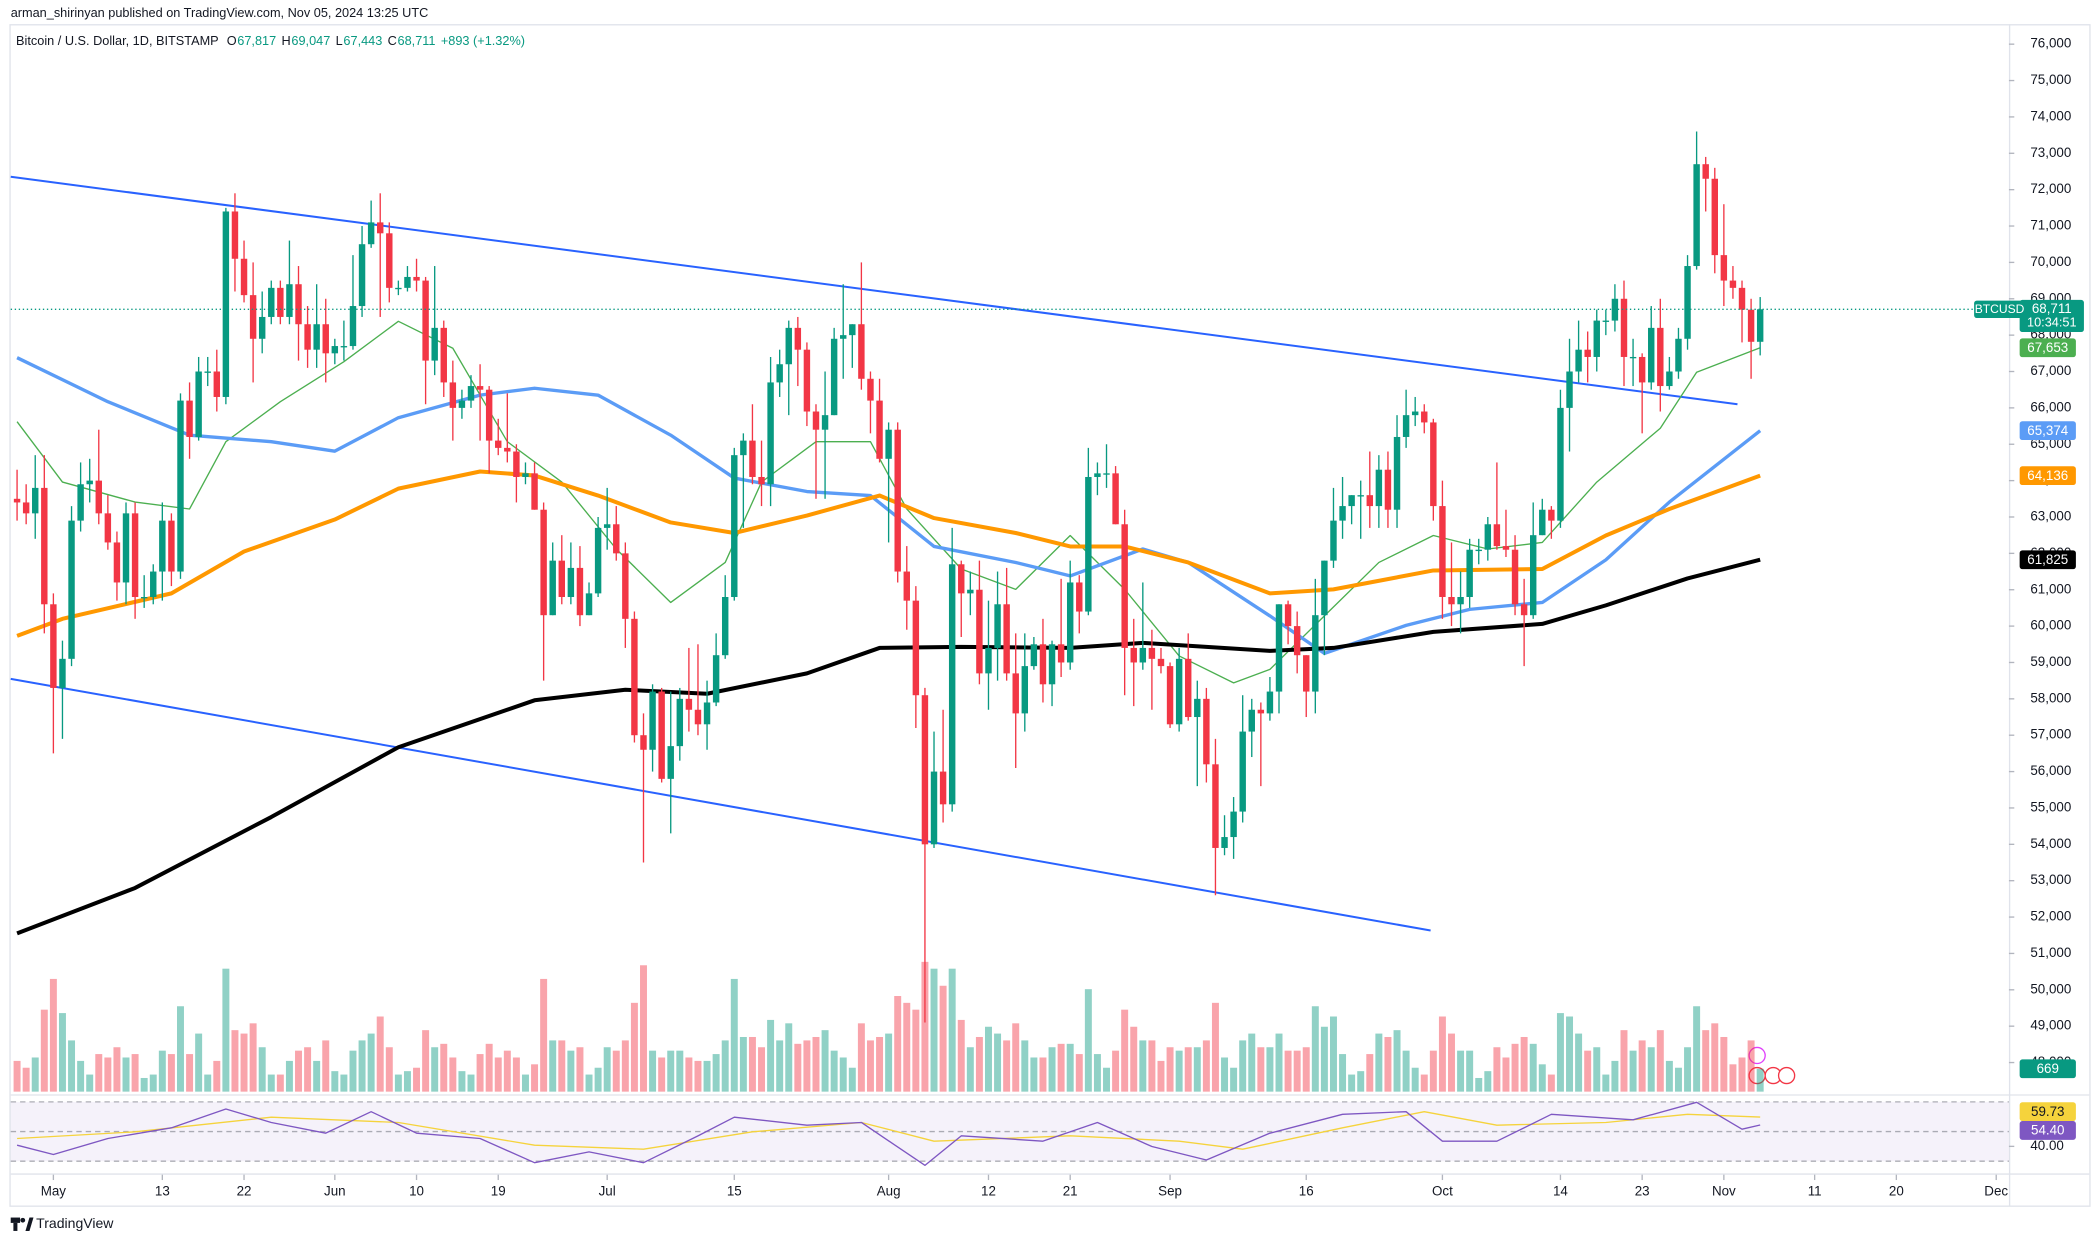 The image size is (2100, 1243). I want to click on x-tick-label: 19, so click(498, 1191).